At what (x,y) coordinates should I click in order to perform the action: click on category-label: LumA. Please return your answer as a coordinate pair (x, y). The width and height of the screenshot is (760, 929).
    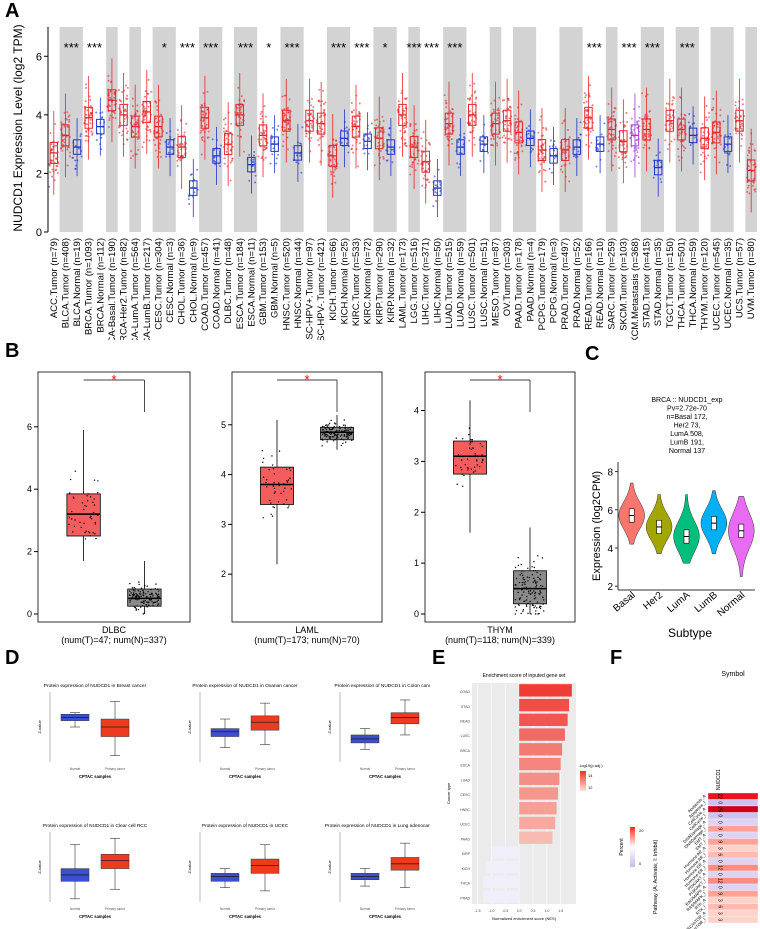
    Looking at the image, I should click on (678, 602).